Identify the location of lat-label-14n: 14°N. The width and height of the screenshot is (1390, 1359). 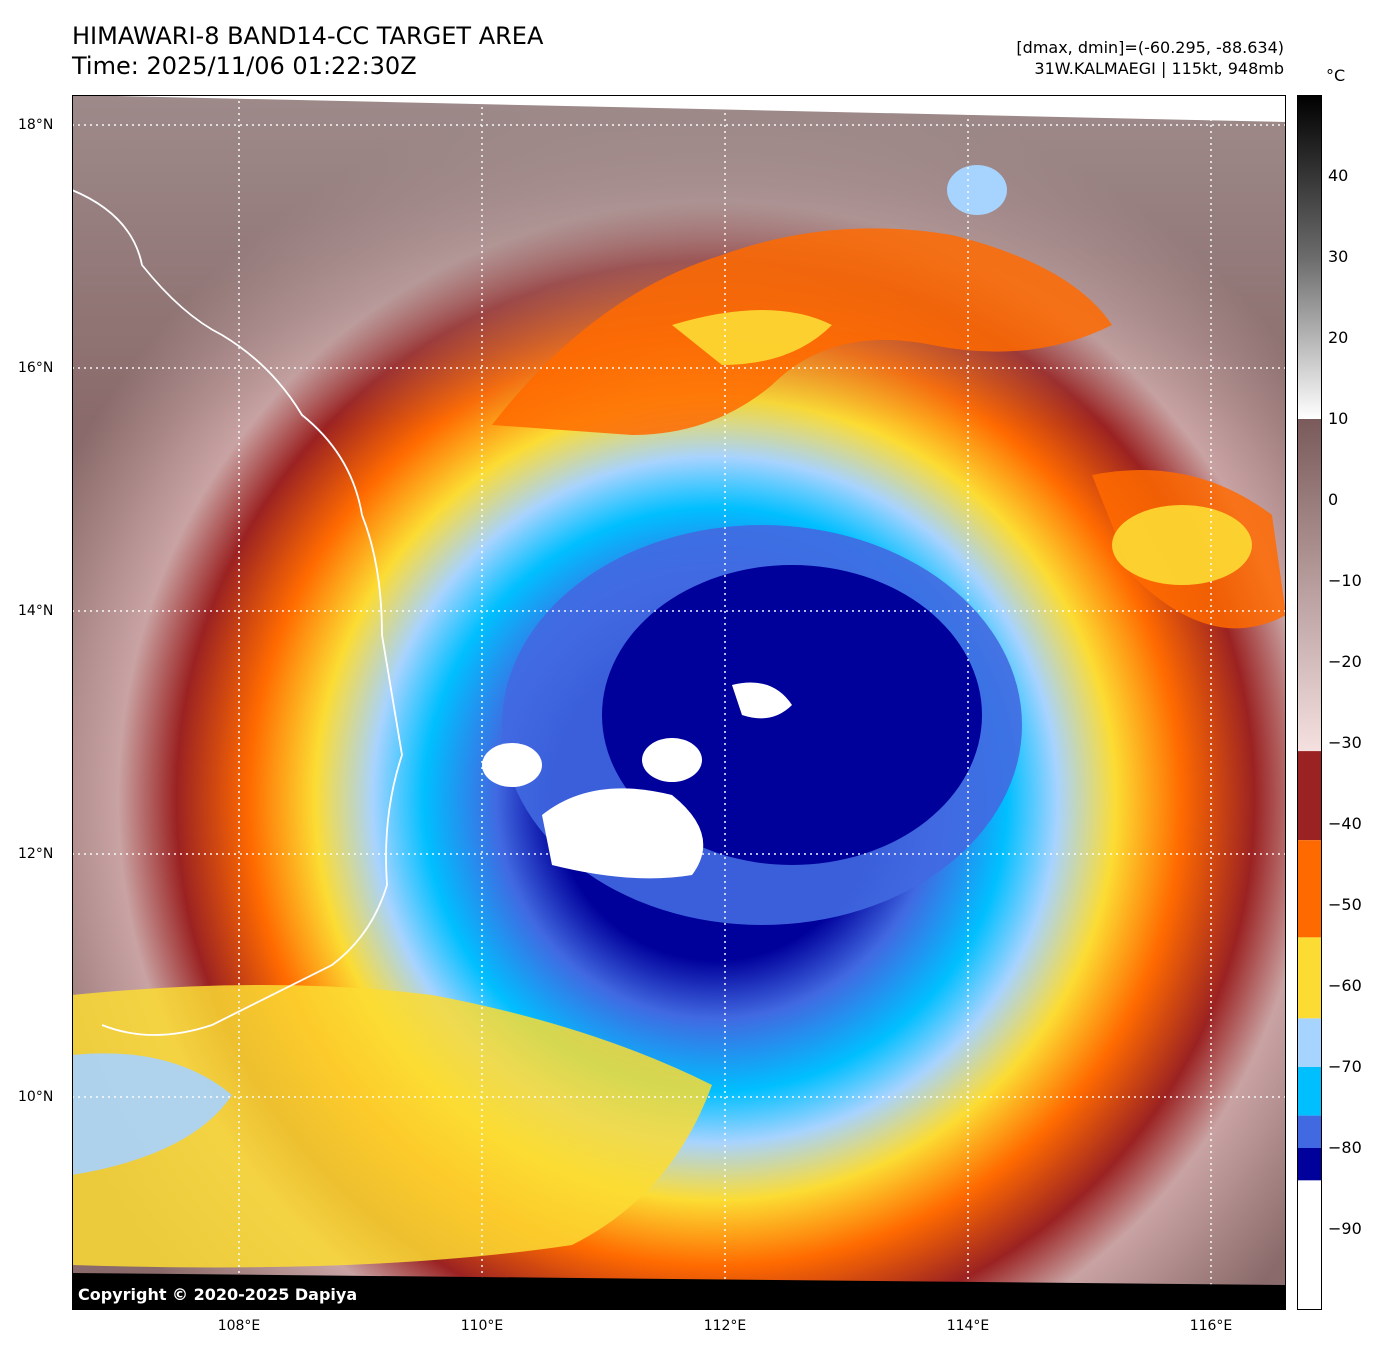
(36, 611).